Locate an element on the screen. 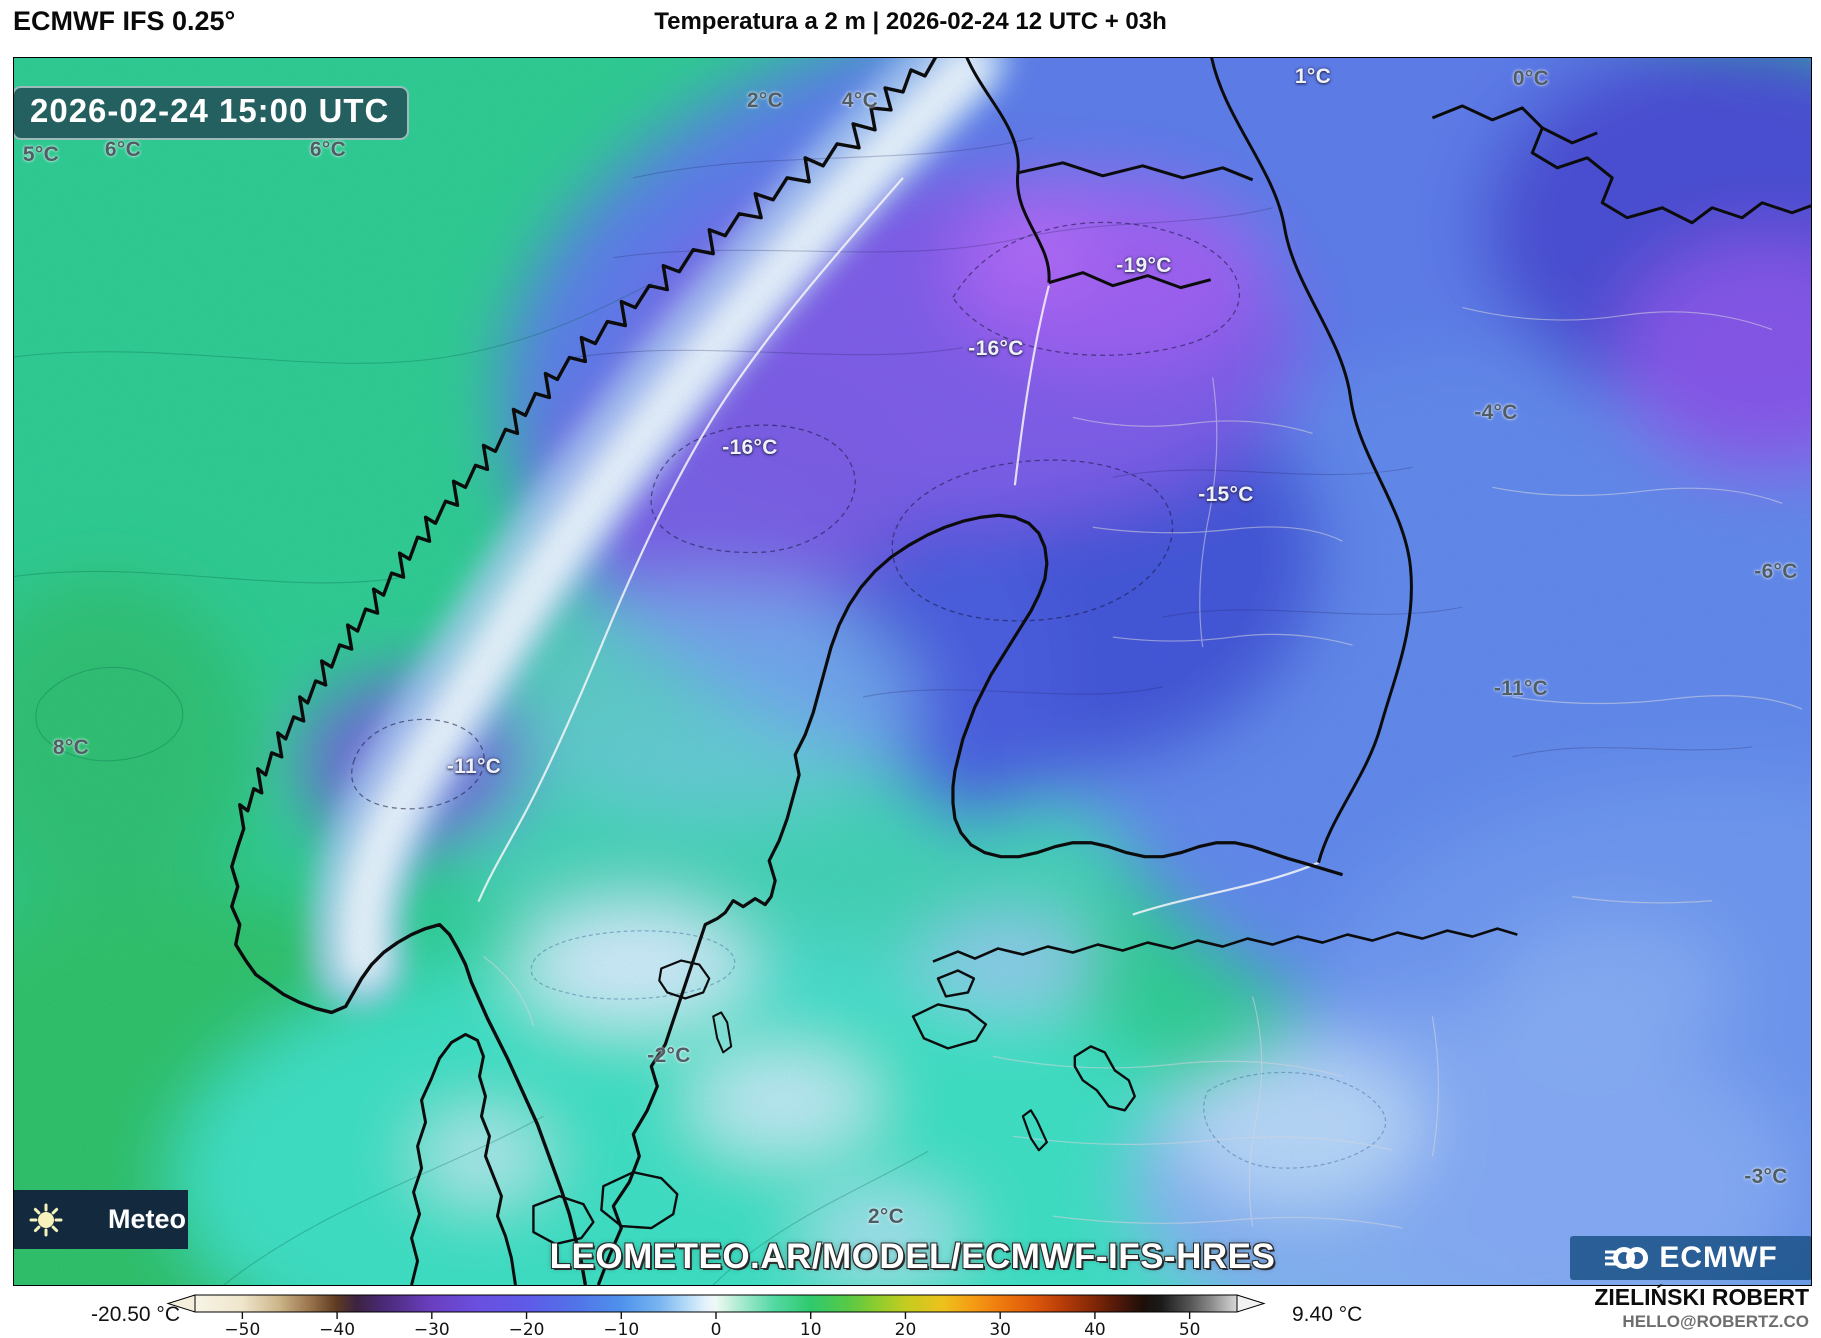 Image resolution: width=1821 pixels, height=1338 pixels. colorbar-right-arrow is located at coordinates (1251, 1303).